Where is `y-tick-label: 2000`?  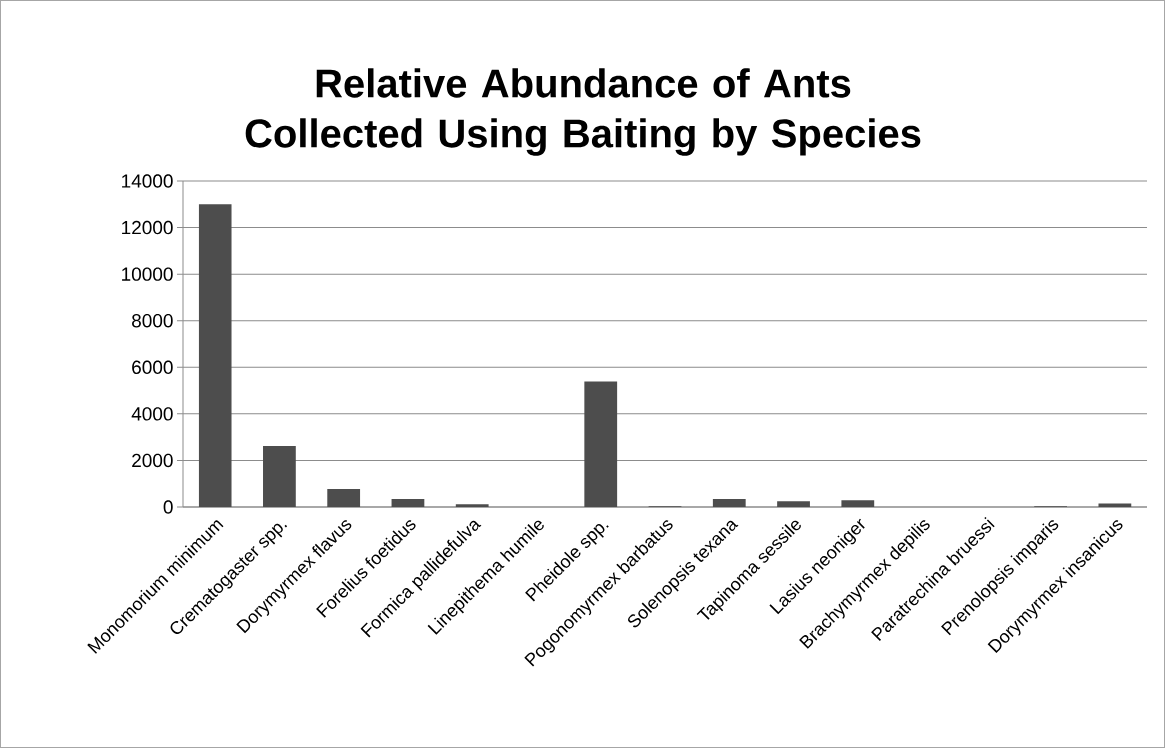
y-tick-label: 2000 is located at coordinates (152, 460).